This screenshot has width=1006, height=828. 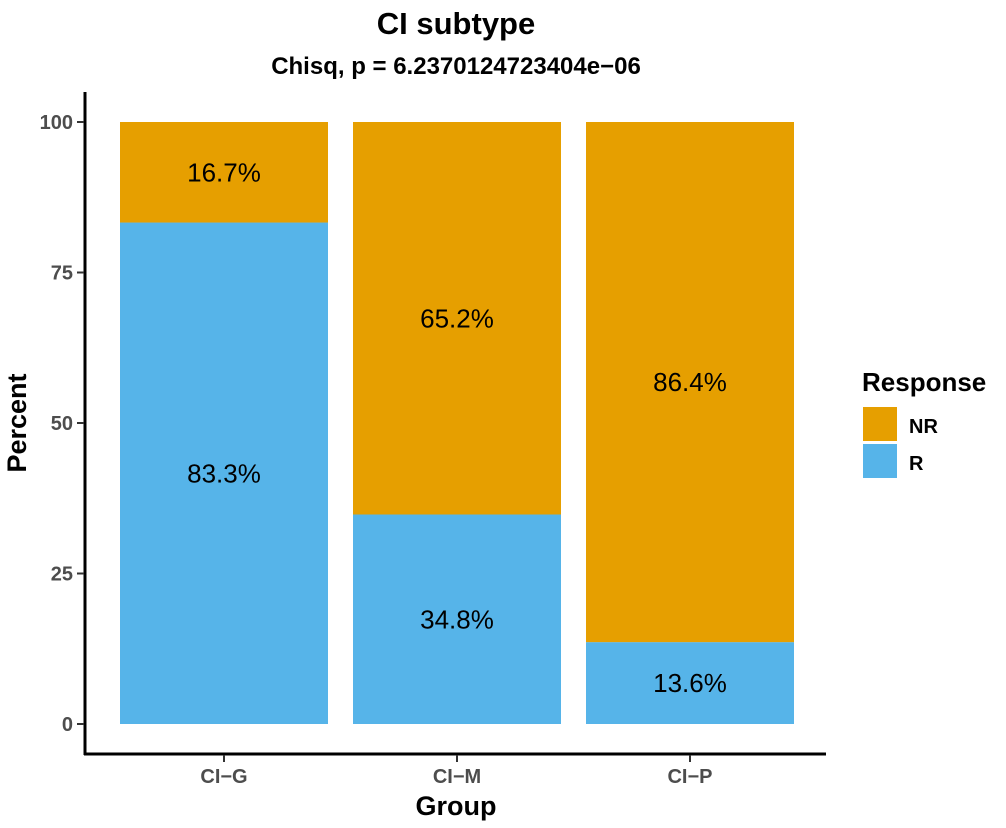 What do you see at coordinates (56, 123) in the screenshot?
I see `y-tick-label-100: 100` at bounding box center [56, 123].